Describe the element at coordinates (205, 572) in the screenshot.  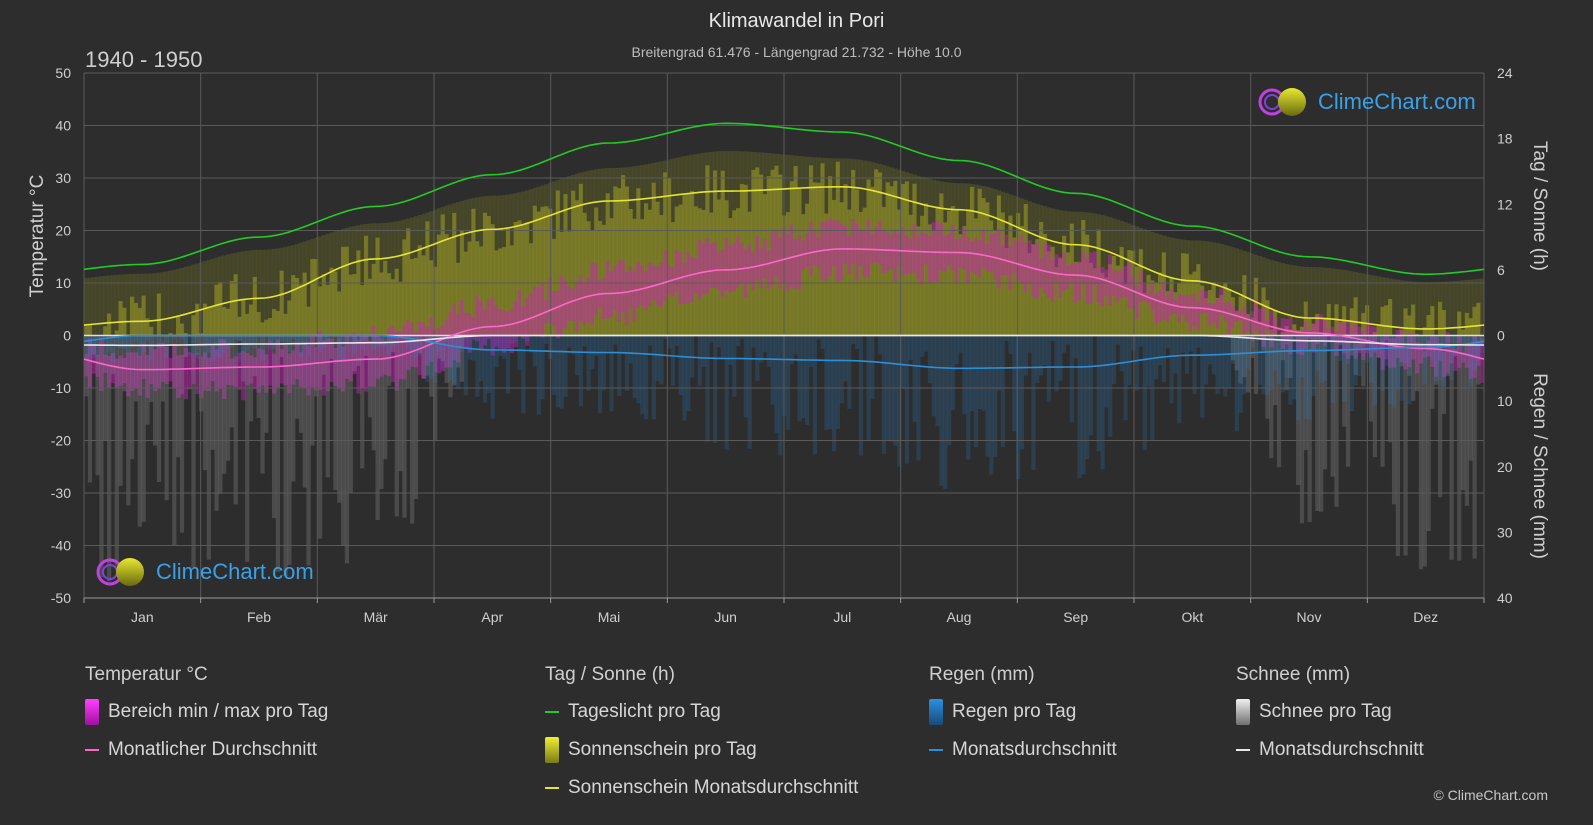
I see `logo-bottom: ClimeChart.com` at that location.